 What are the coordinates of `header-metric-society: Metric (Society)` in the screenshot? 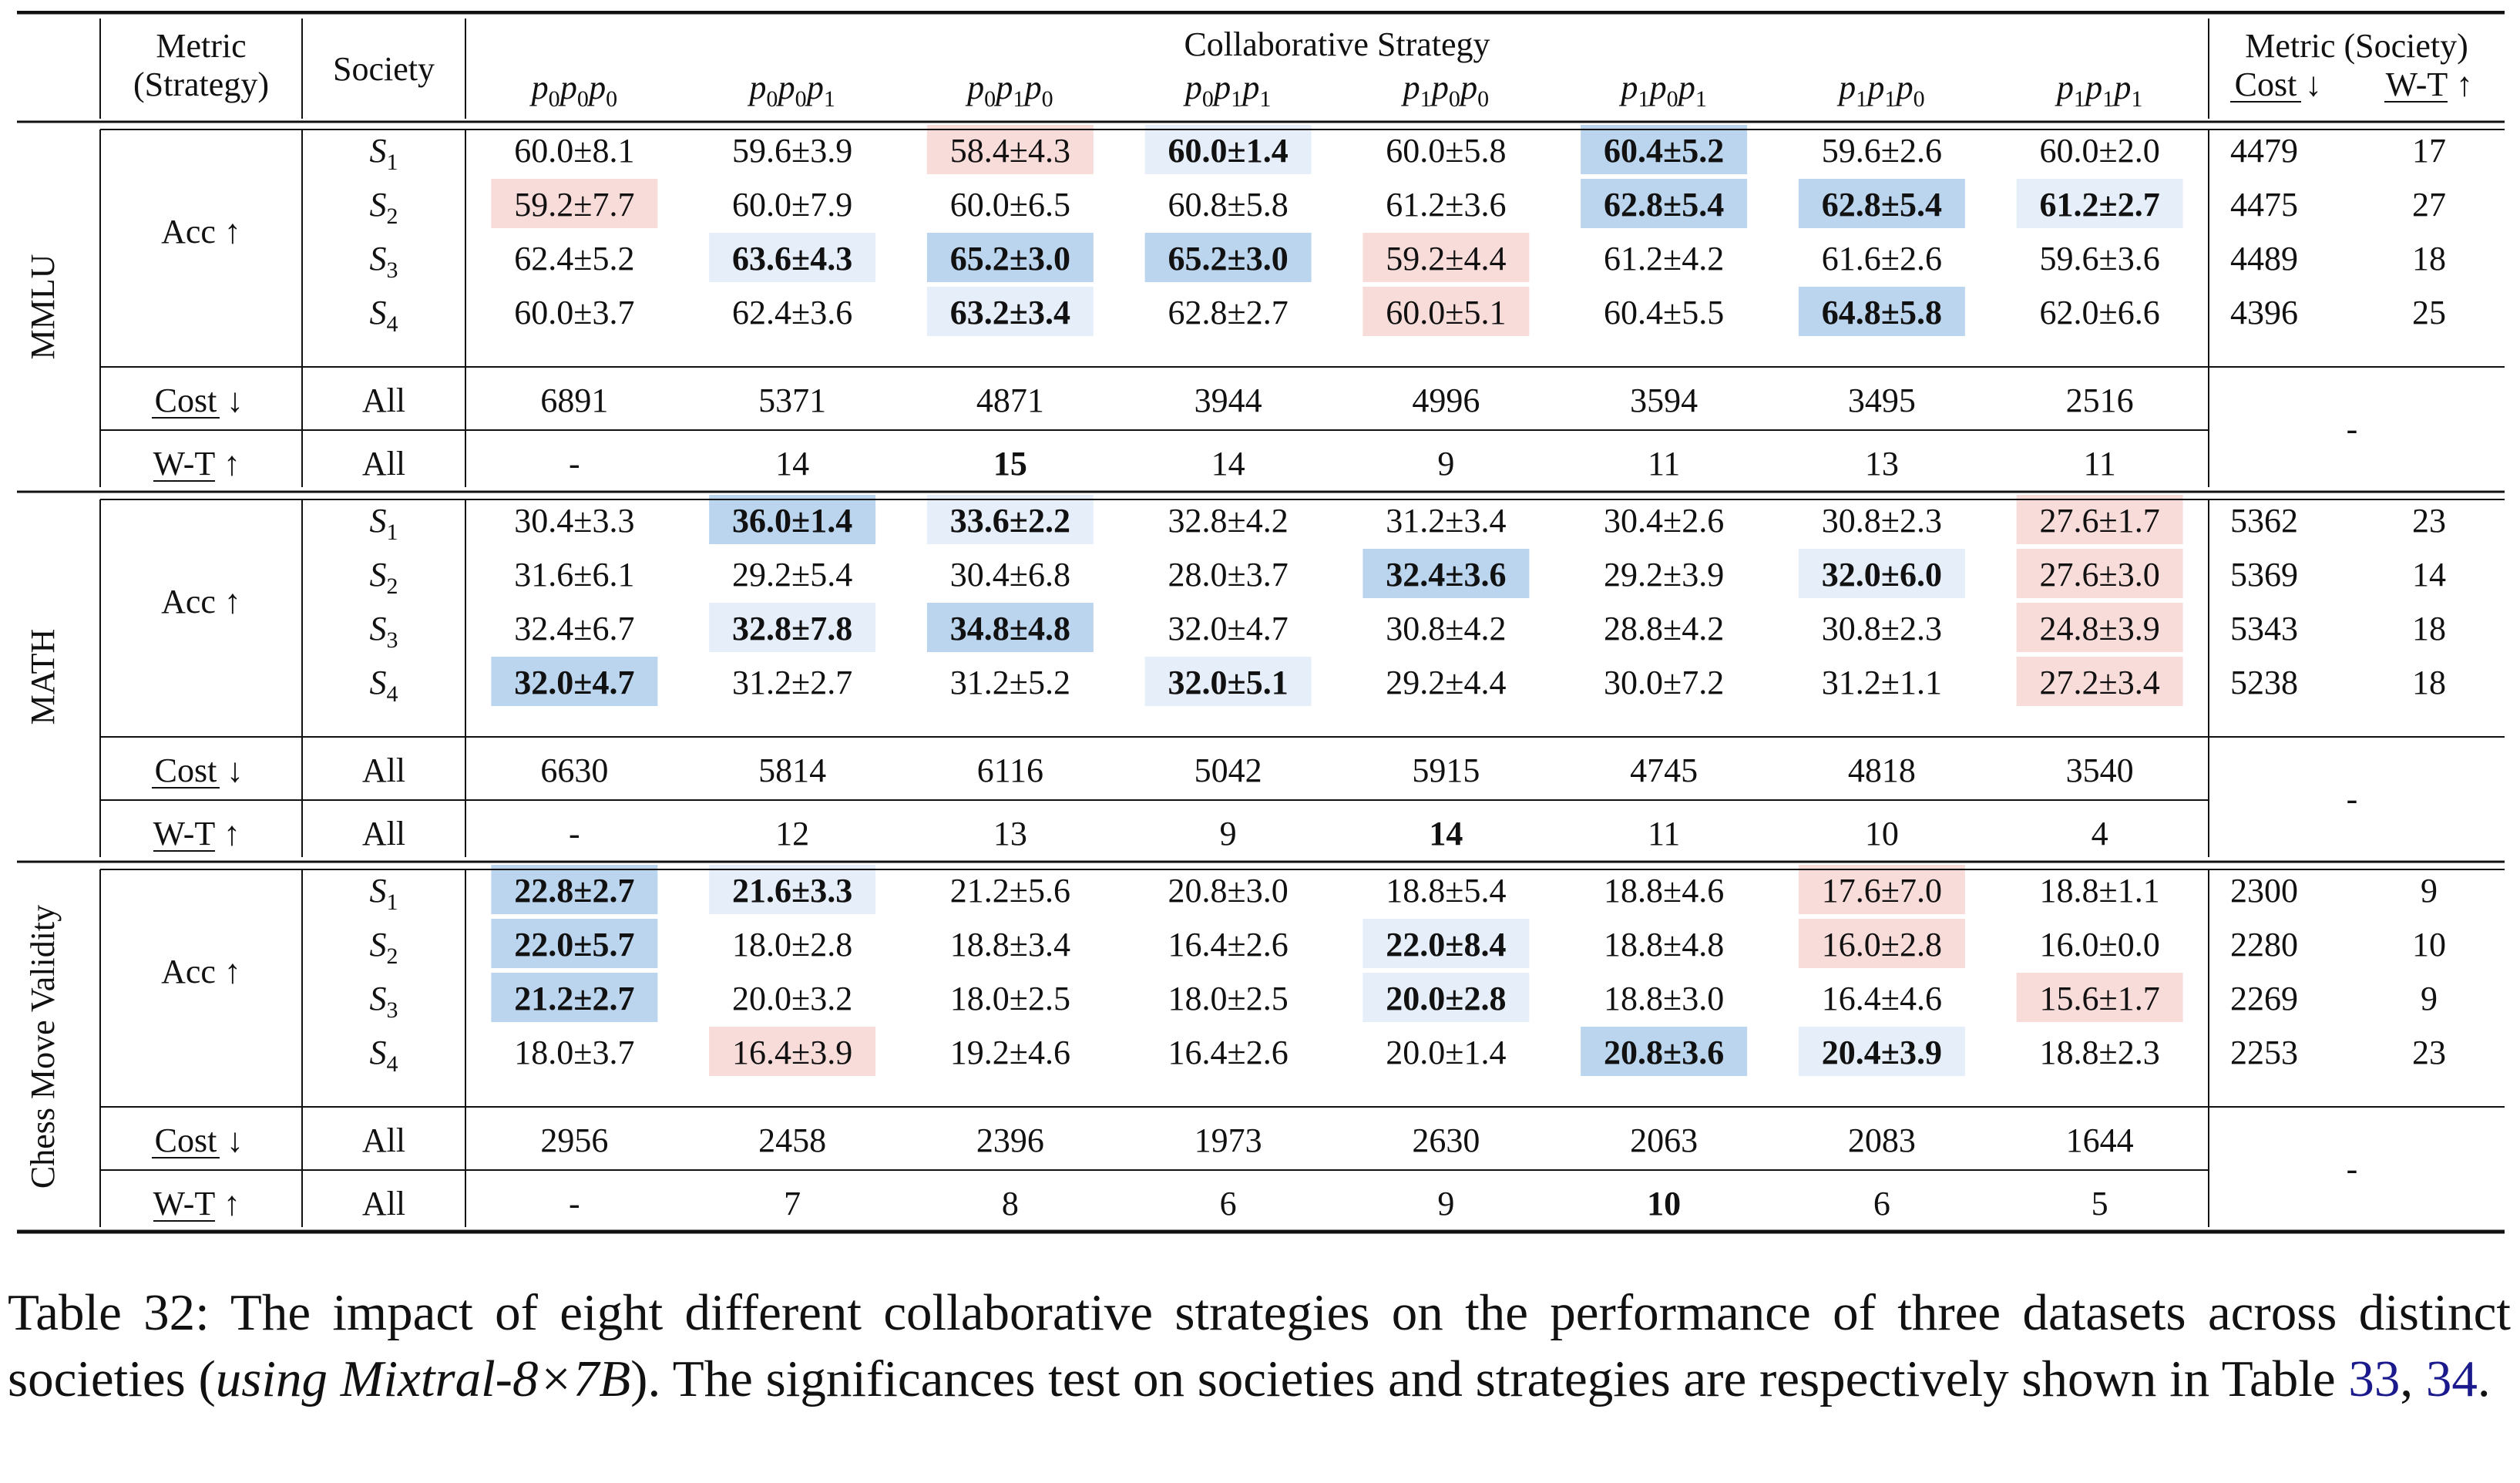 It's located at (2356, 46).